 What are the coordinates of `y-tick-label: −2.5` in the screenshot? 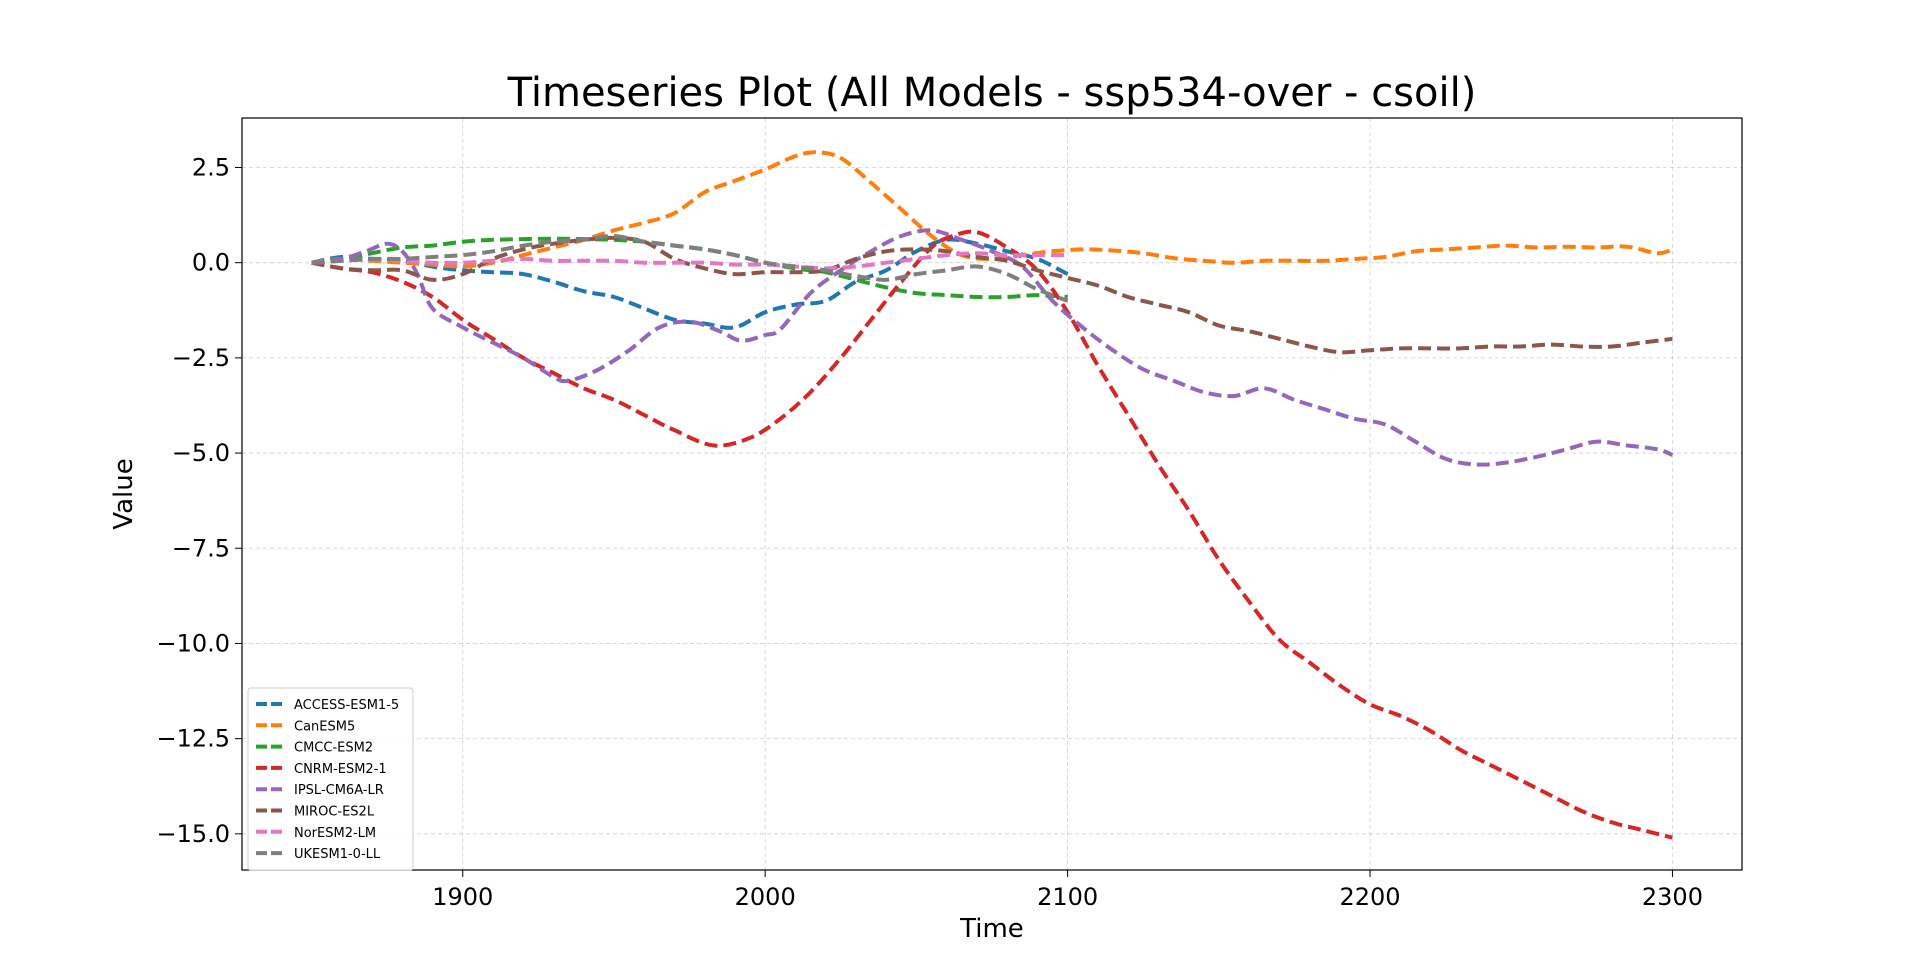 It's located at (201, 358).